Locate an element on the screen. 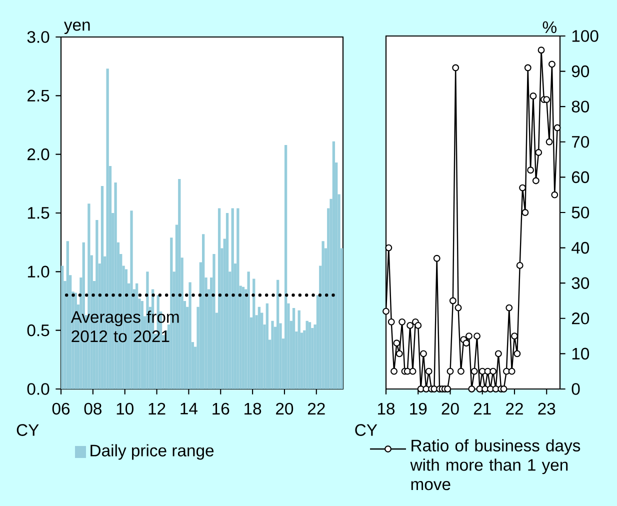 This screenshot has height=506, width=617. y-tick-label: 0.5 is located at coordinates (38, 330).